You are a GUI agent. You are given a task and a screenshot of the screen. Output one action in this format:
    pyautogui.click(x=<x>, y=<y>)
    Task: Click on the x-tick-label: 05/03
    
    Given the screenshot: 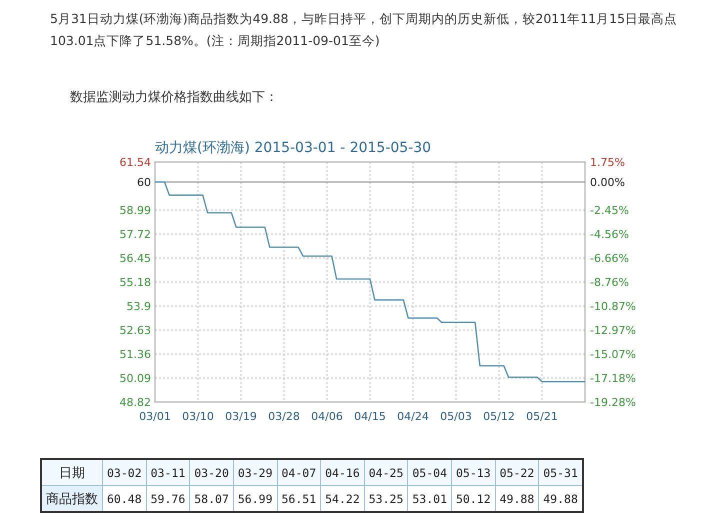 What is the action you would take?
    pyautogui.click(x=456, y=416)
    